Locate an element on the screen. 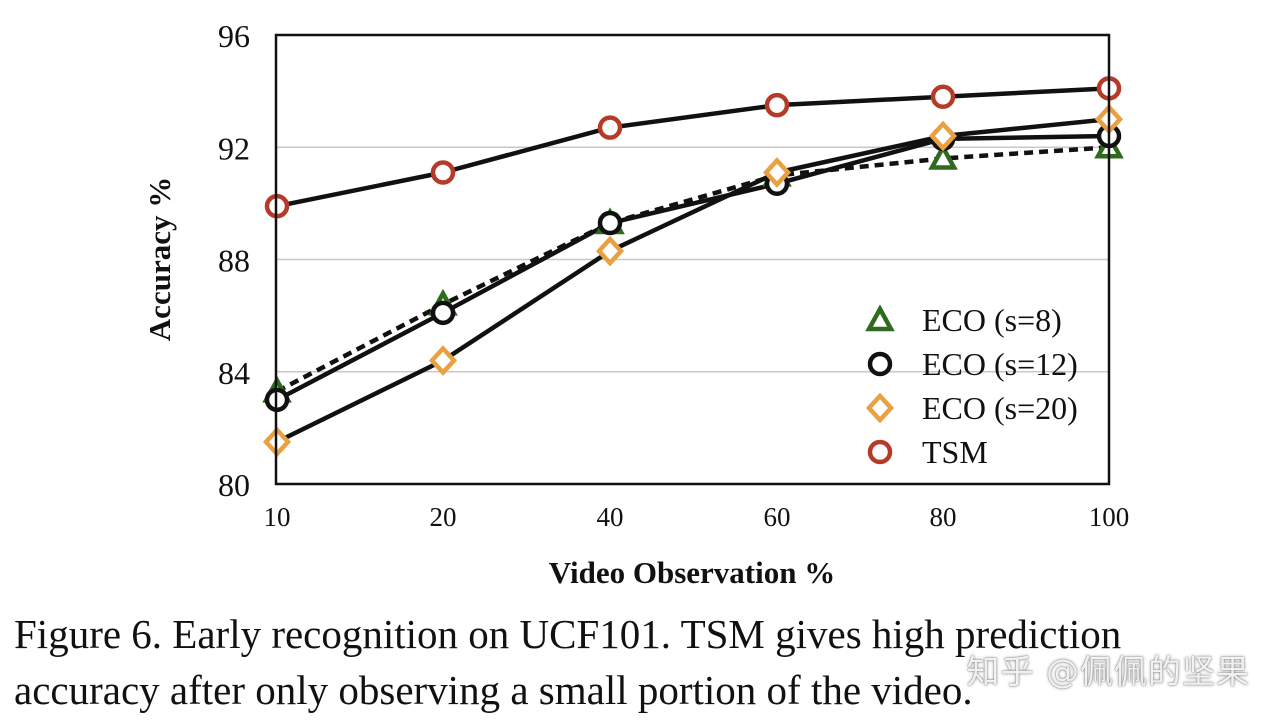  x-axis-label: Video Observation % is located at coordinates (692, 572).